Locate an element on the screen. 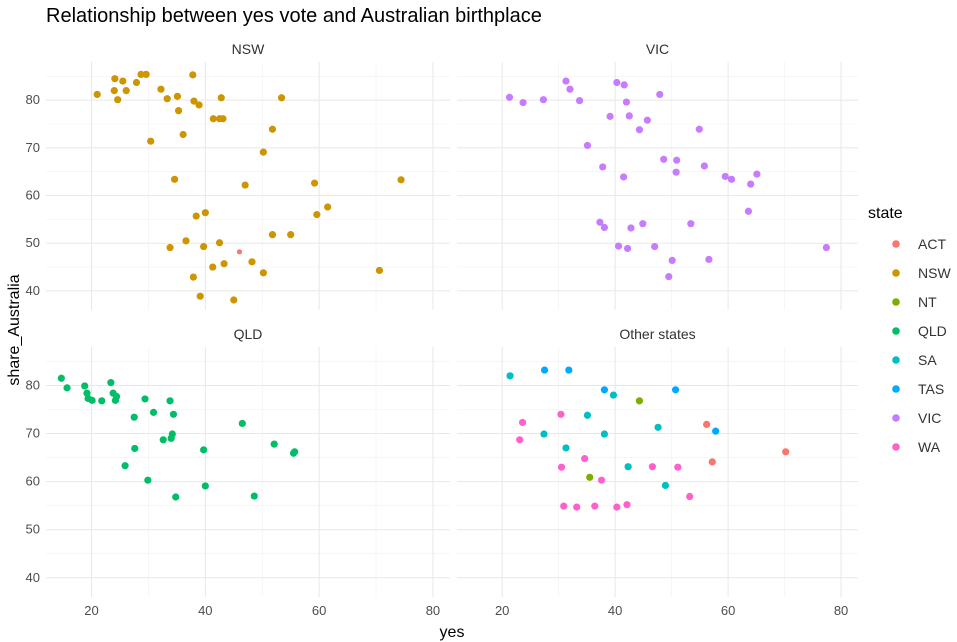  legend-label: VIC is located at coordinates (929, 418).